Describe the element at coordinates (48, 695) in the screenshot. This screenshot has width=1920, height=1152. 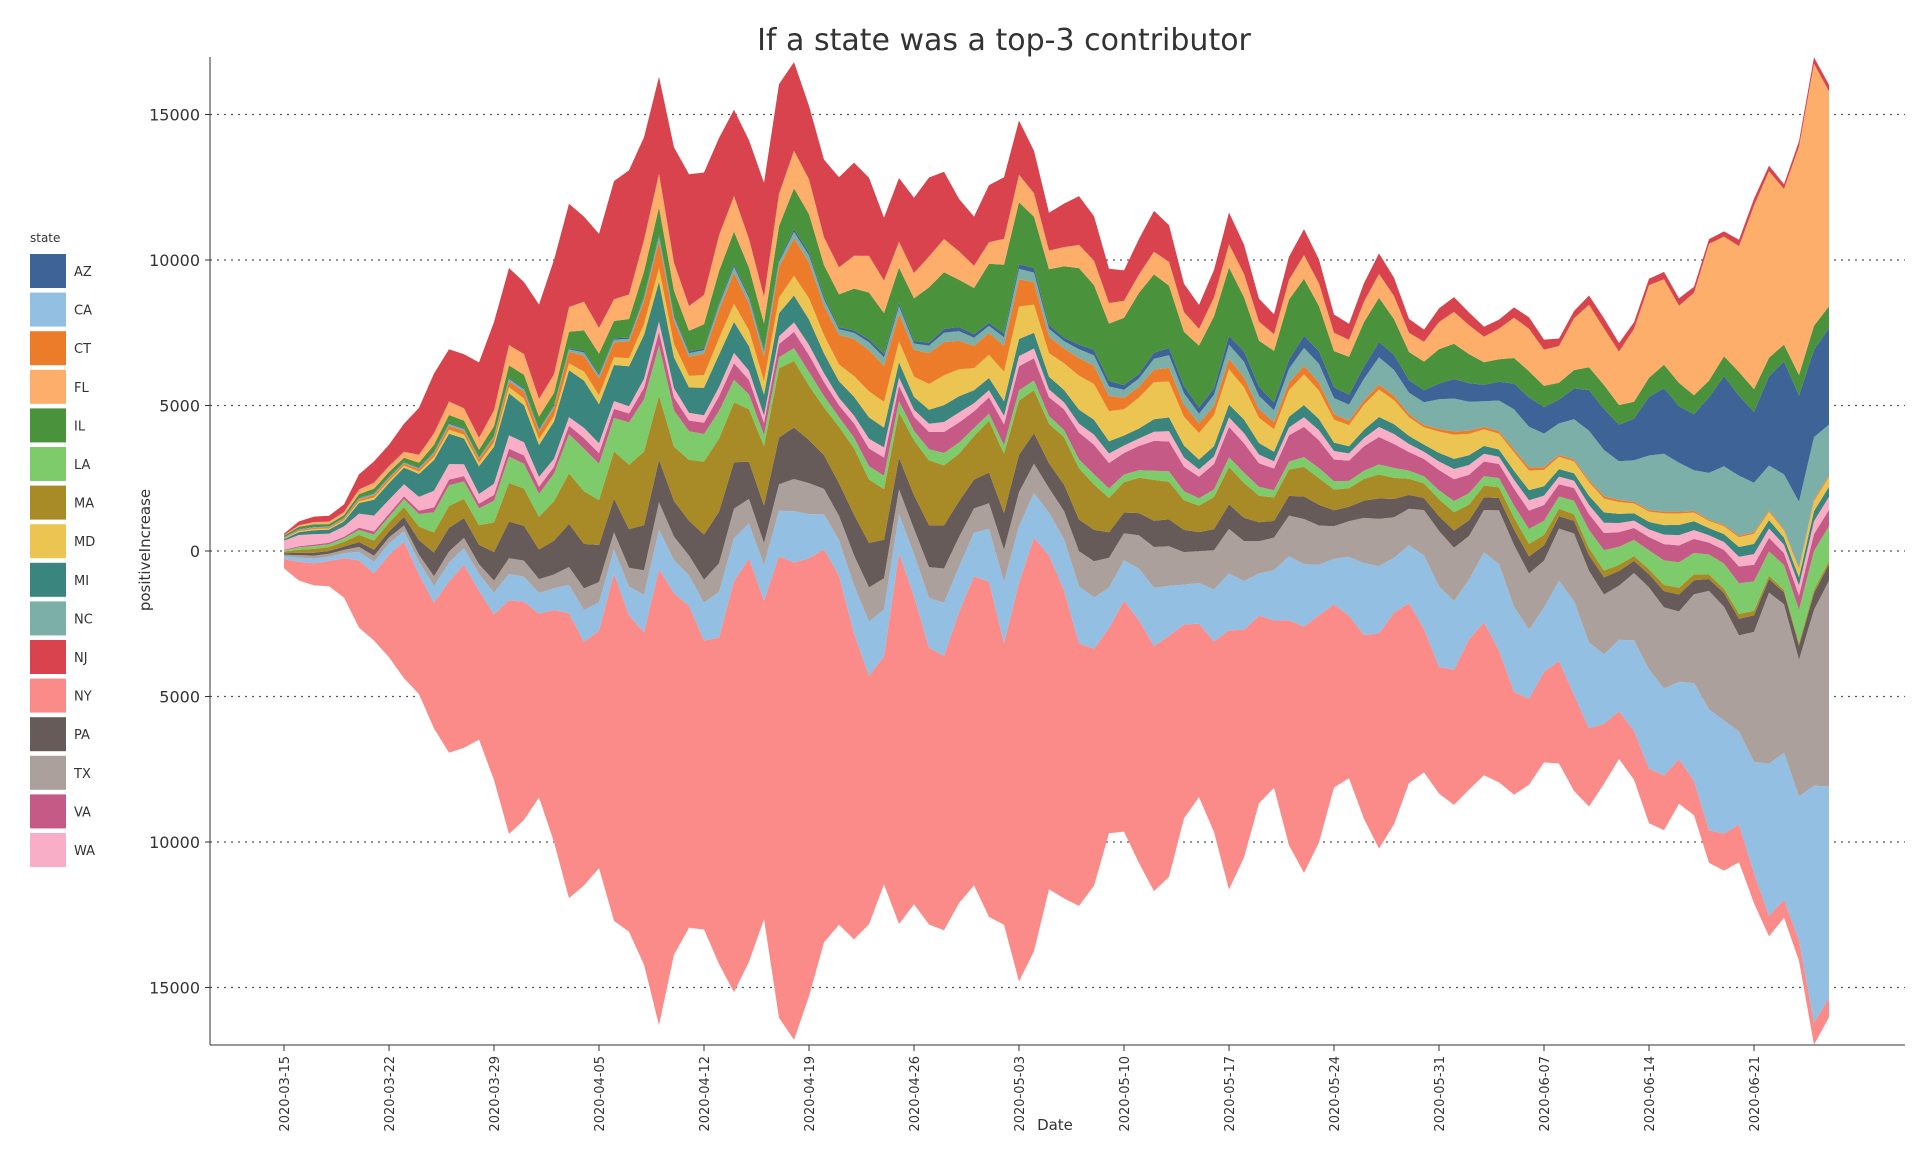
I see `legend-swatch-ny` at that location.